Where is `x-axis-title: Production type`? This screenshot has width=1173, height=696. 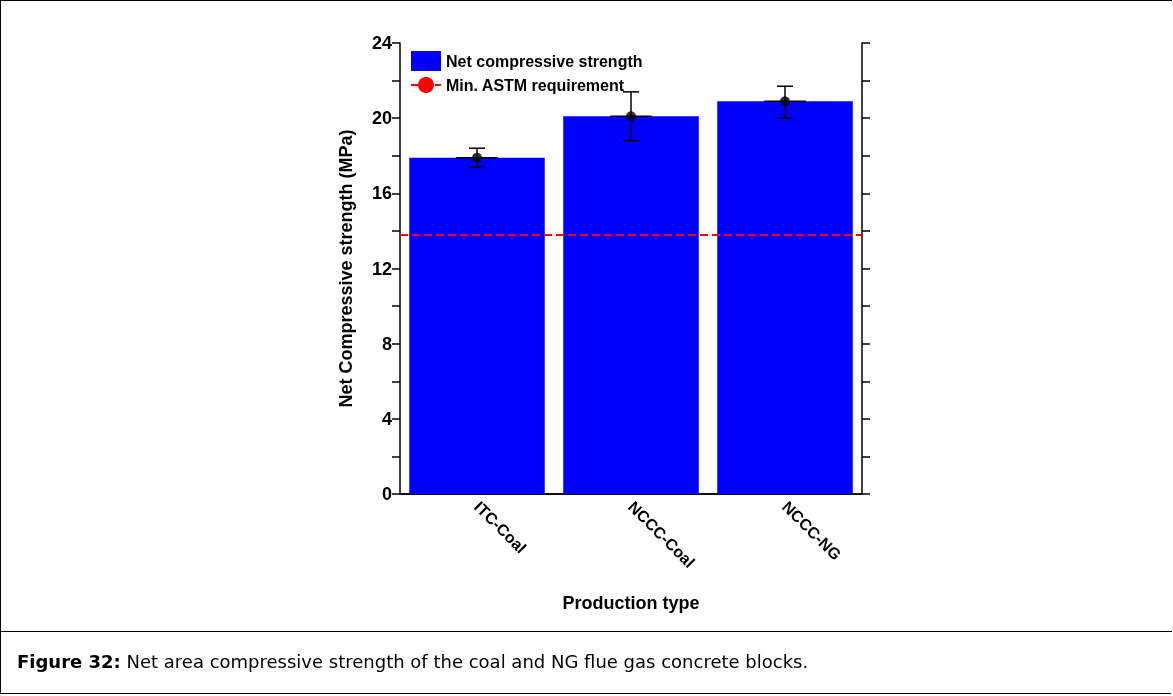 x-axis-title: Production type is located at coordinates (631, 603).